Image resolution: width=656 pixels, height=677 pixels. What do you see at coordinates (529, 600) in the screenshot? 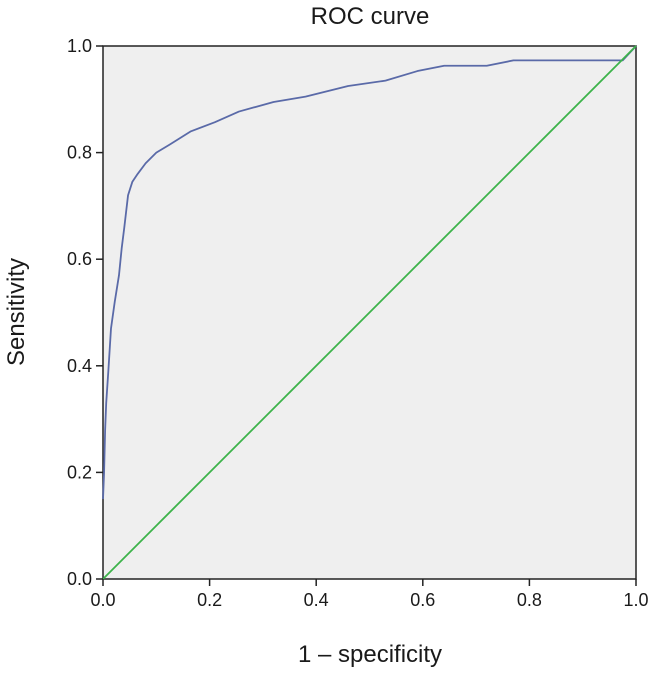
I see `x-tick-label: 0.8` at bounding box center [529, 600].